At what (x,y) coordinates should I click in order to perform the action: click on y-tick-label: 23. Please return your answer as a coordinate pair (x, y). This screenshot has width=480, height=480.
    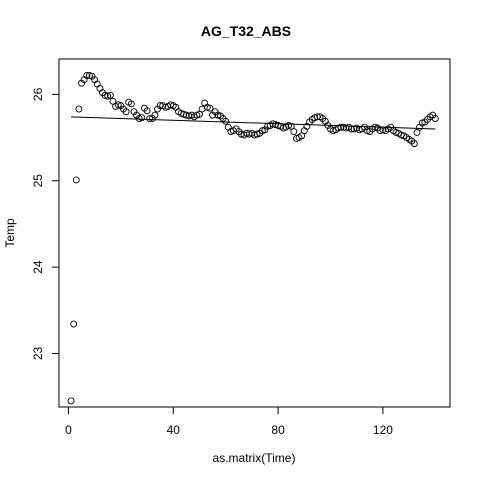
    Looking at the image, I should click on (38, 353).